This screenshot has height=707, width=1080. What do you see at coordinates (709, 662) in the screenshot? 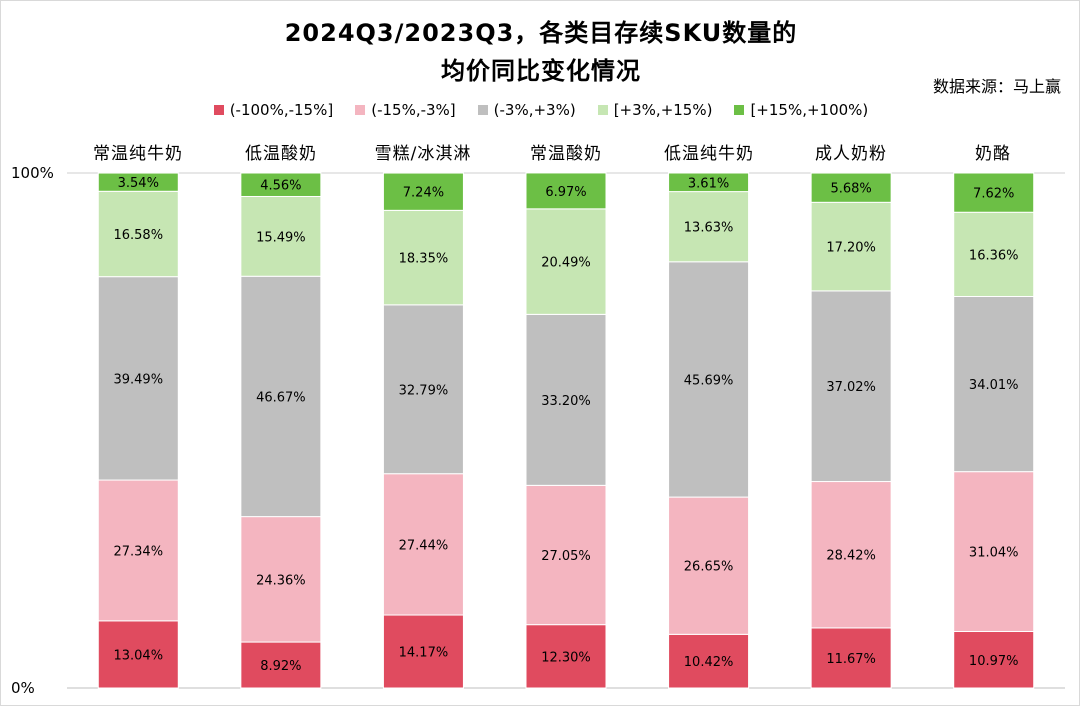
I see `bar-data-label: 10.42%` at bounding box center [709, 662].